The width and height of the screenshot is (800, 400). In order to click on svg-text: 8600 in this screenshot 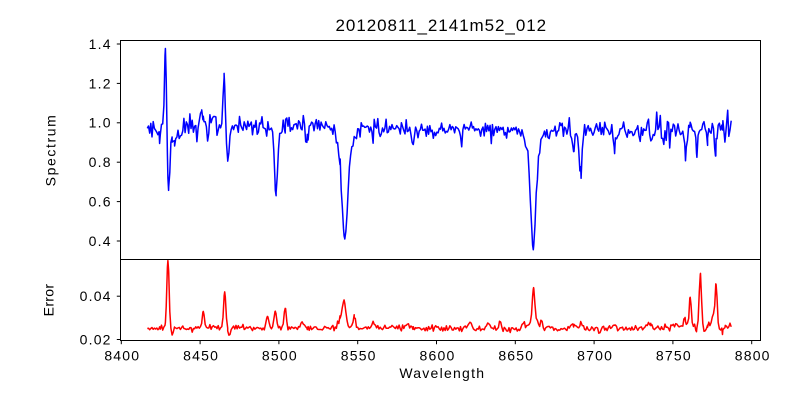, I will do `click(438, 355)`.